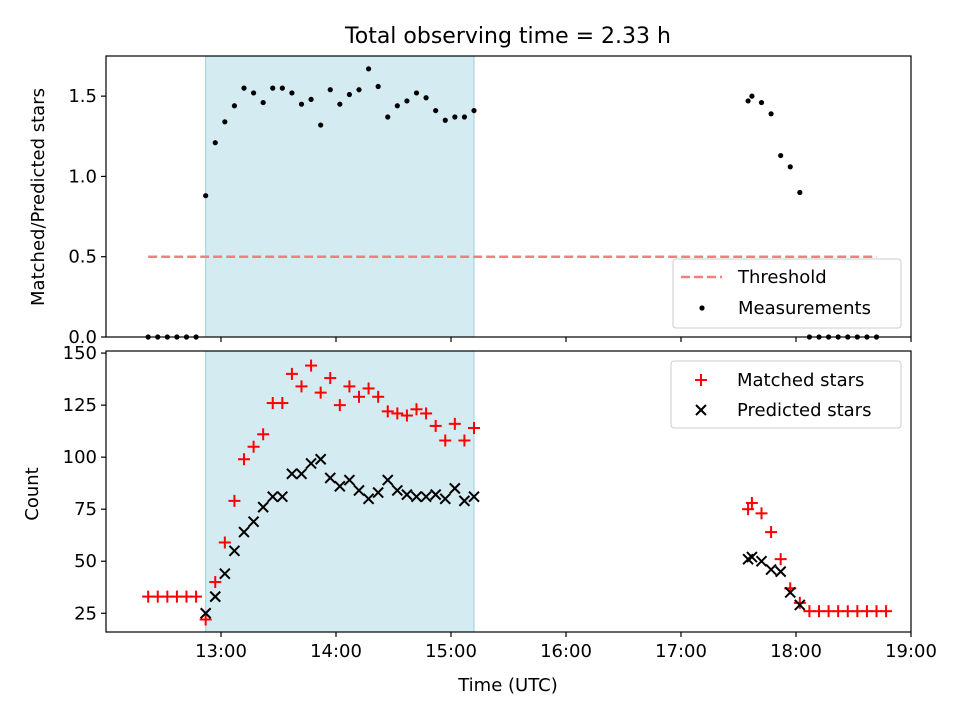 The width and height of the screenshot is (960, 720). Describe the element at coordinates (701, 410) in the screenshot. I see `predicted-legend-marker` at that location.